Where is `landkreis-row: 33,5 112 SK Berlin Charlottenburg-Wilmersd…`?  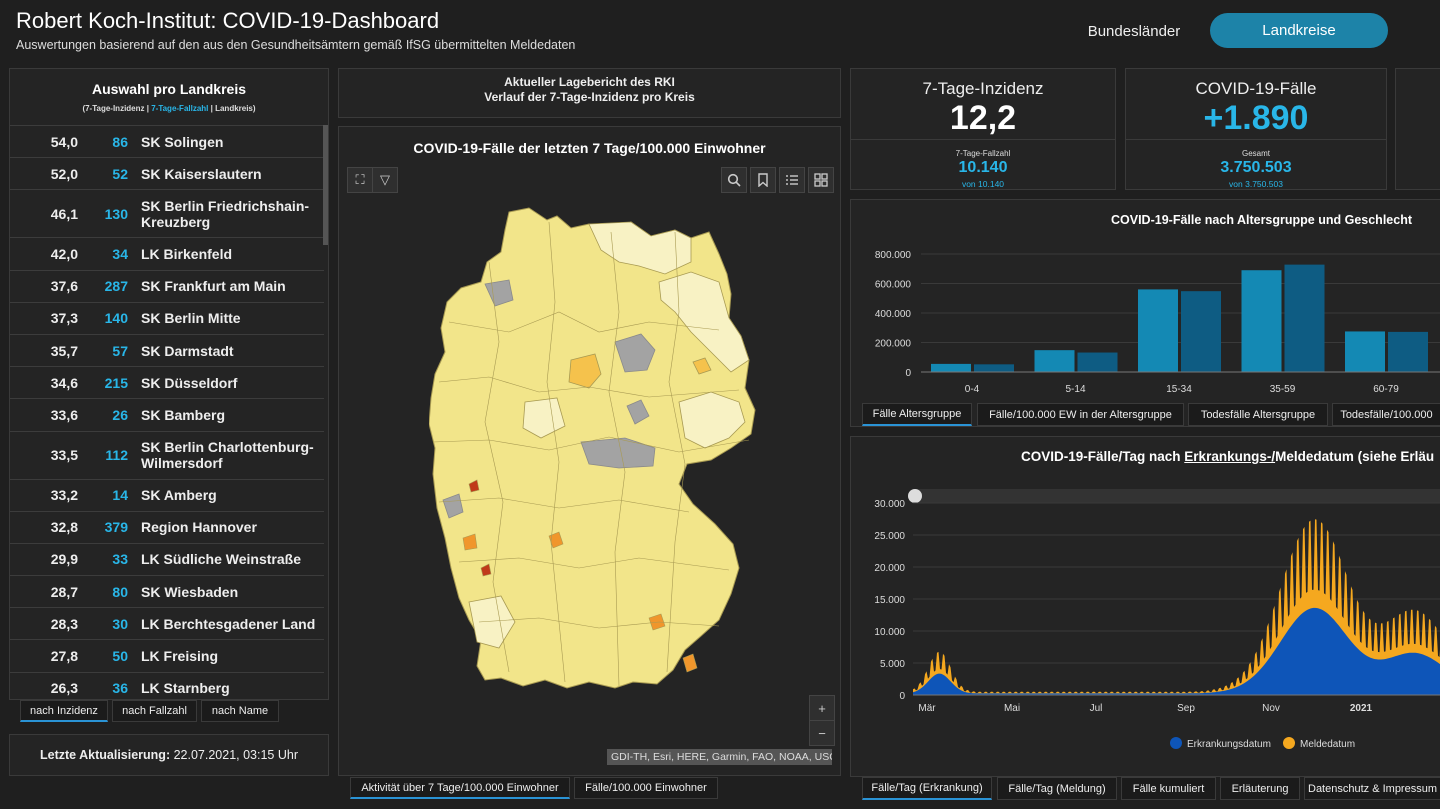
landkreis-row: 33,5 112 SK Berlin Charlottenburg-Wilmersd… is located at coordinates (167, 454).